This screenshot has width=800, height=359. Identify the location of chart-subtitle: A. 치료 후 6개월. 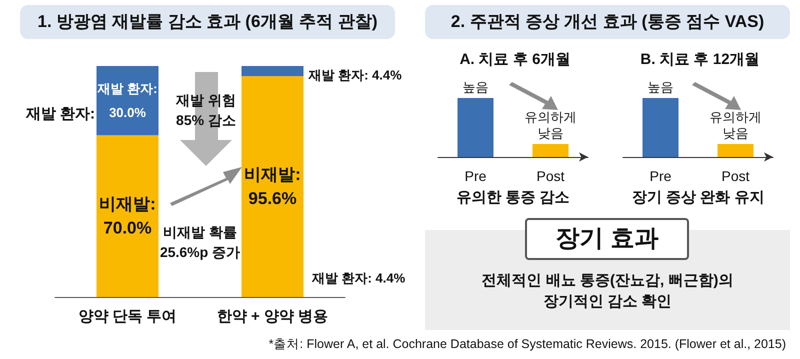
(515, 59).